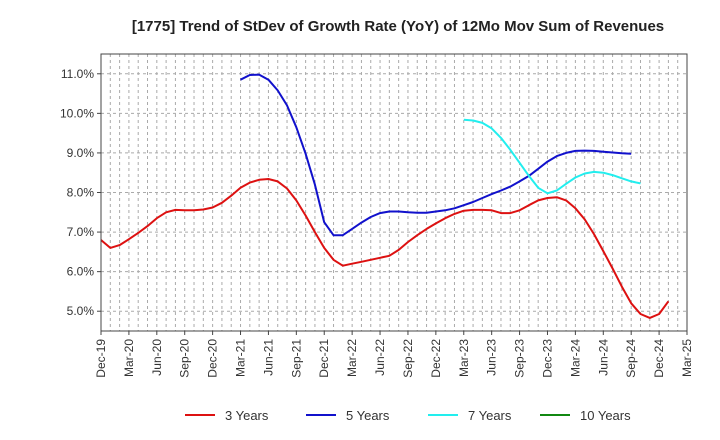 The image size is (720, 440). What do you see at coordinates (436, 358) in the screenshot?
I see `x-tick-label: Dec-22` at bounding box center [436, 358].